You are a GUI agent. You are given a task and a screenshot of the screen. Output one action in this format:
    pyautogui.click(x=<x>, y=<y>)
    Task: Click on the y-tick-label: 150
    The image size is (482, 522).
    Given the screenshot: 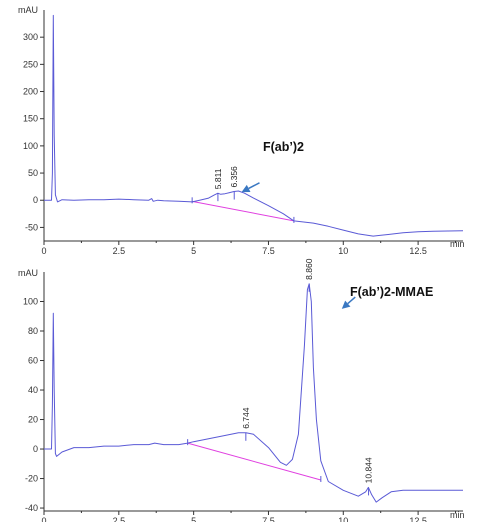 What is the action you would take?
    pyautogui.click(x=30, y=119)
    